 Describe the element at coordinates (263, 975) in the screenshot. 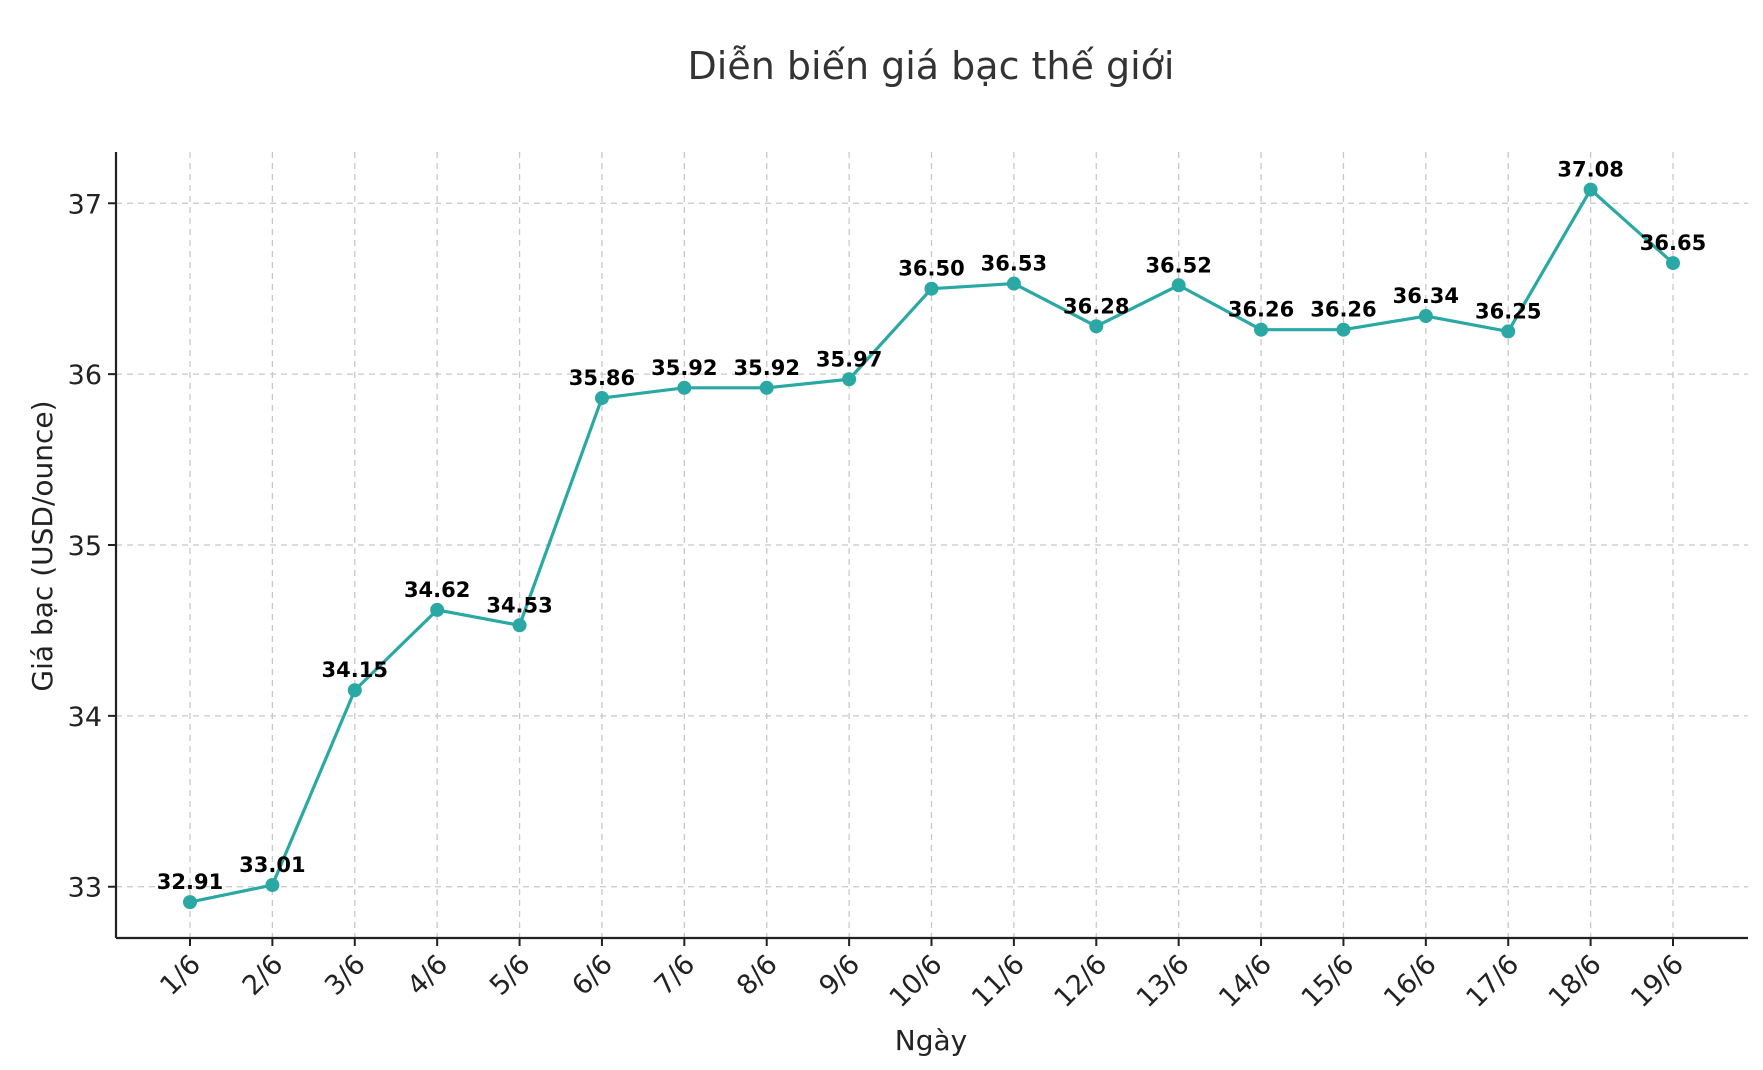

I see `x-tick-label: 2/6` at that location.